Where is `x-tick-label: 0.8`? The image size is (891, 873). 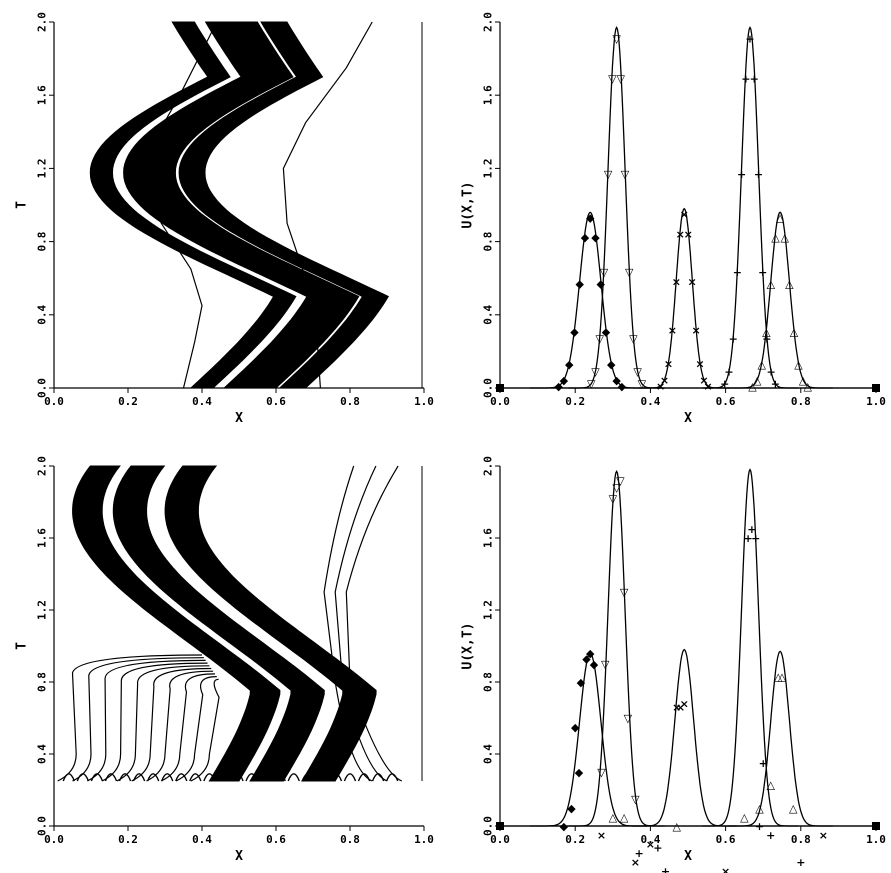 x-tick-label: 0.8 is located at coordinates (801, 839).